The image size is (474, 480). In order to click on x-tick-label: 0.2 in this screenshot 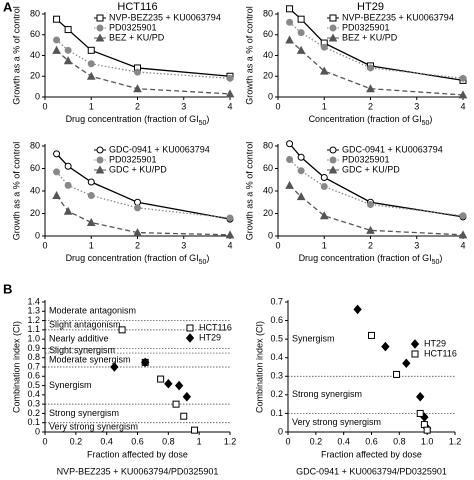, I will do `click(316, 441)`.